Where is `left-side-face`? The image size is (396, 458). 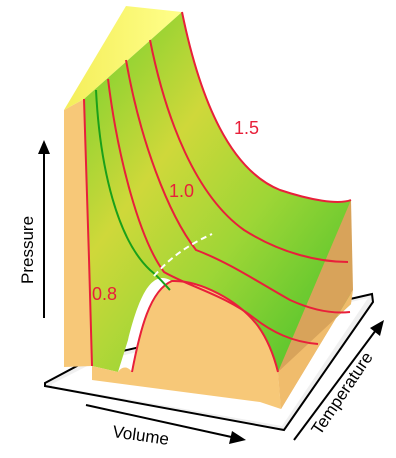
left-side-face is located at coordinates (78, 233).